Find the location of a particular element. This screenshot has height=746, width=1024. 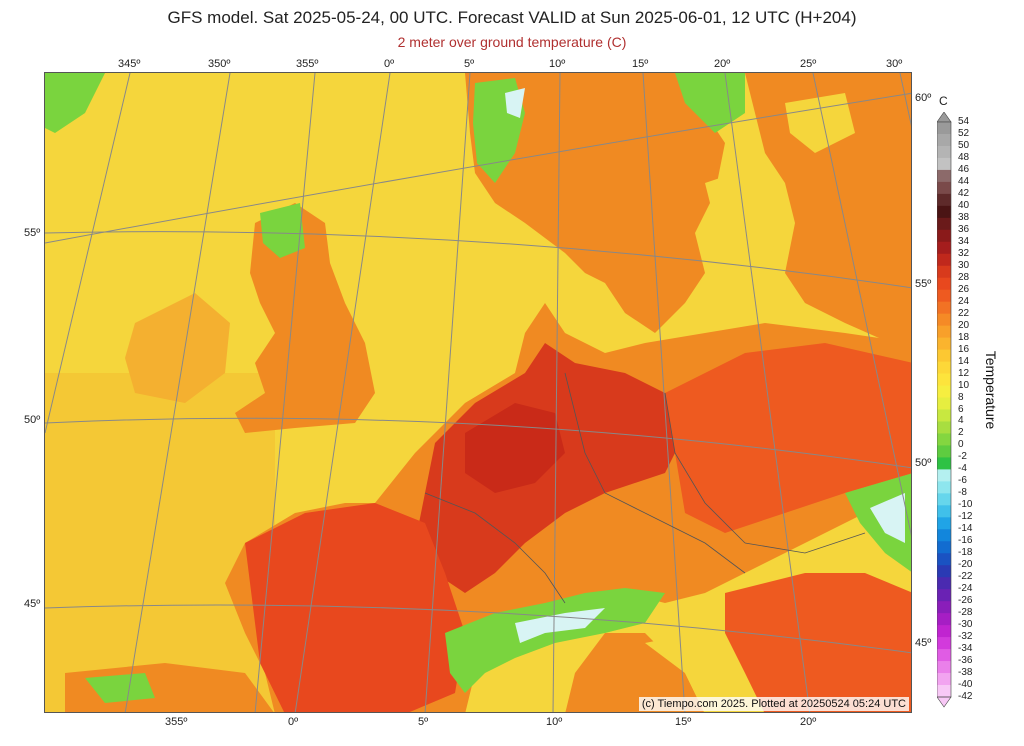

top-longitude-label-4: 5º is located at coordinates (469, 64).